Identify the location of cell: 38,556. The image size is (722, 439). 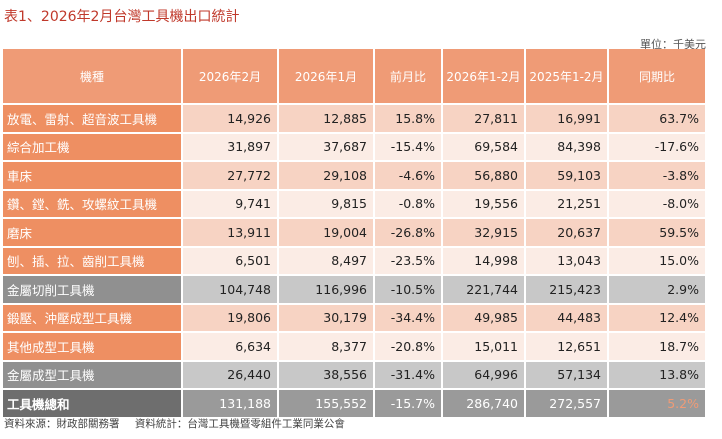
(327, 373).